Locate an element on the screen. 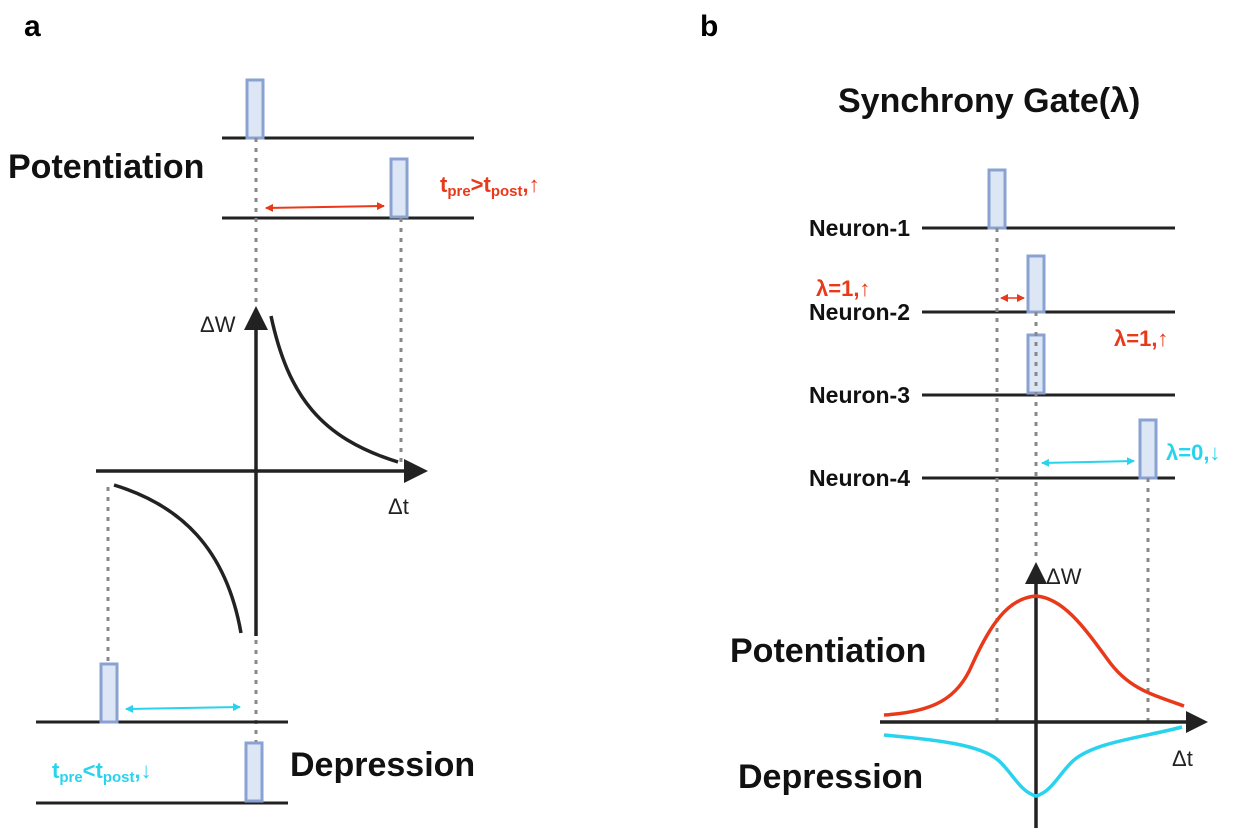  gate-label-neuron-2: λ=1,↑ is located at coordinates (843, 288).